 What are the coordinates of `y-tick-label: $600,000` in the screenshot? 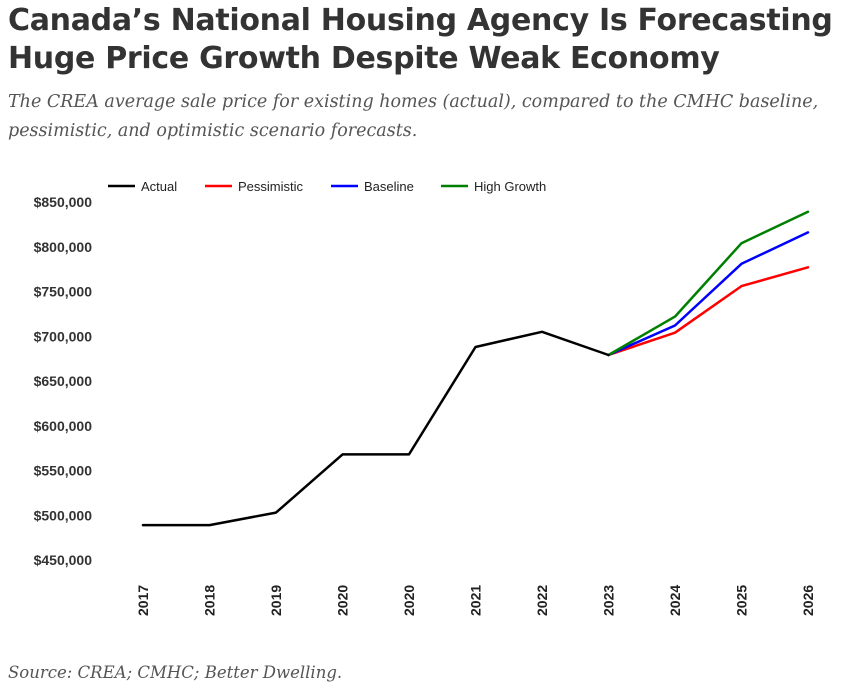 It's located at (63, 426).